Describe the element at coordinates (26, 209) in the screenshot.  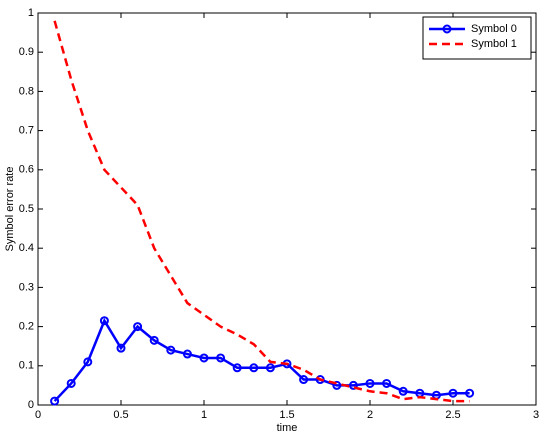
I see `y-tick-label: 0.5` at that location.